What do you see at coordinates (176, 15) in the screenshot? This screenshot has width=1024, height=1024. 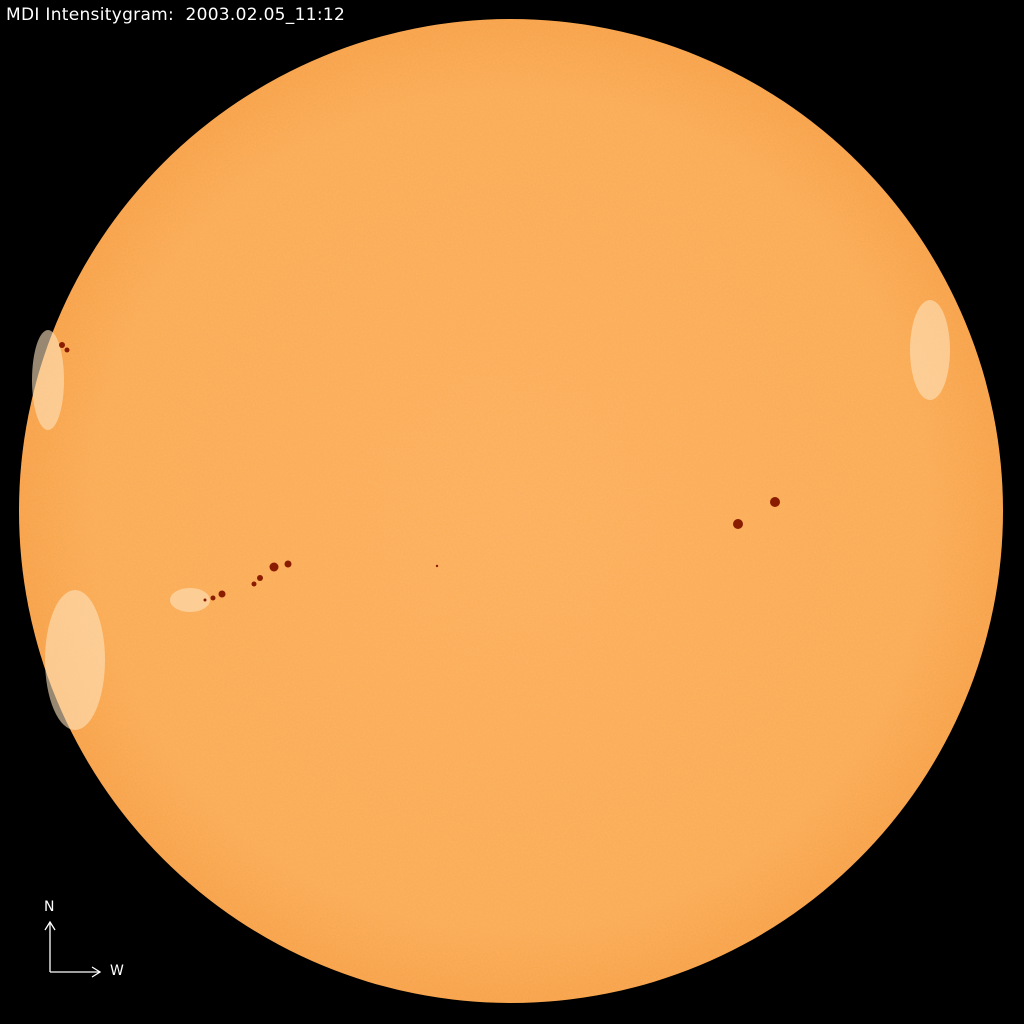 I see `image-title: MDI Intensitygram: 2003.02.05_11:12` at bounding box center [176, 15].